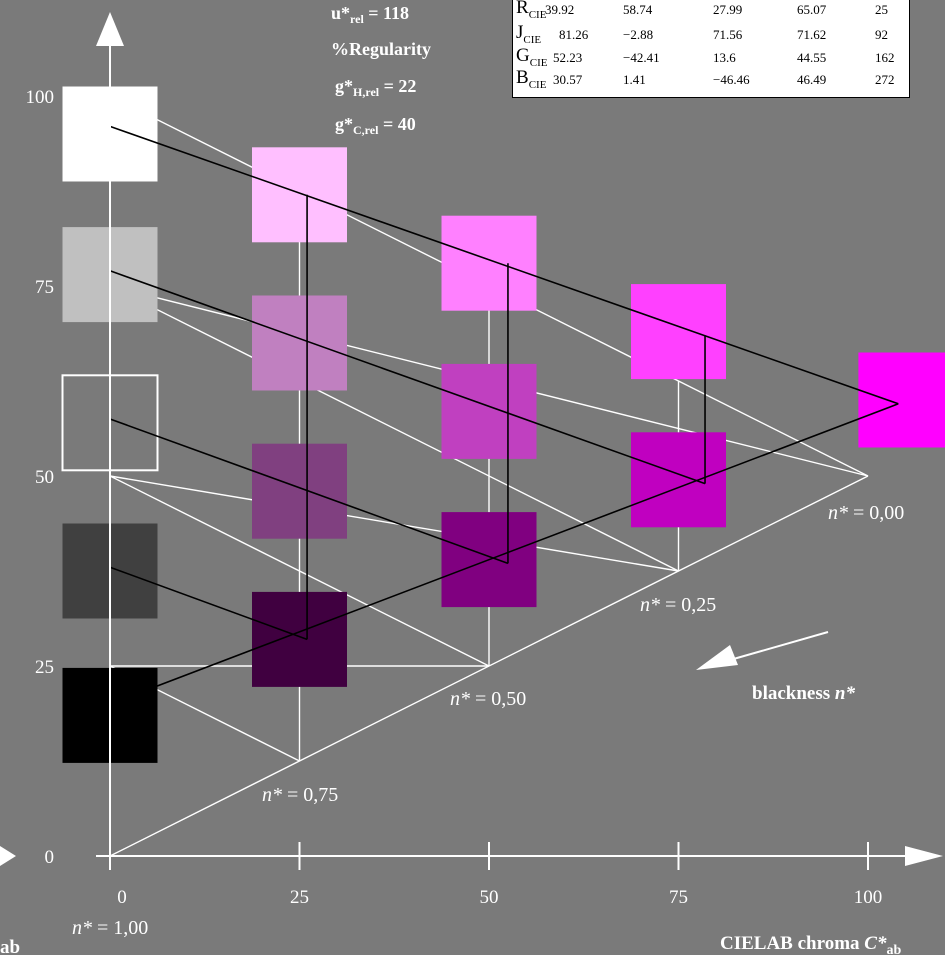 The height and width of the screenshot is (955, 945). I want to click on cell-a: 1.41, so click(634, 79).